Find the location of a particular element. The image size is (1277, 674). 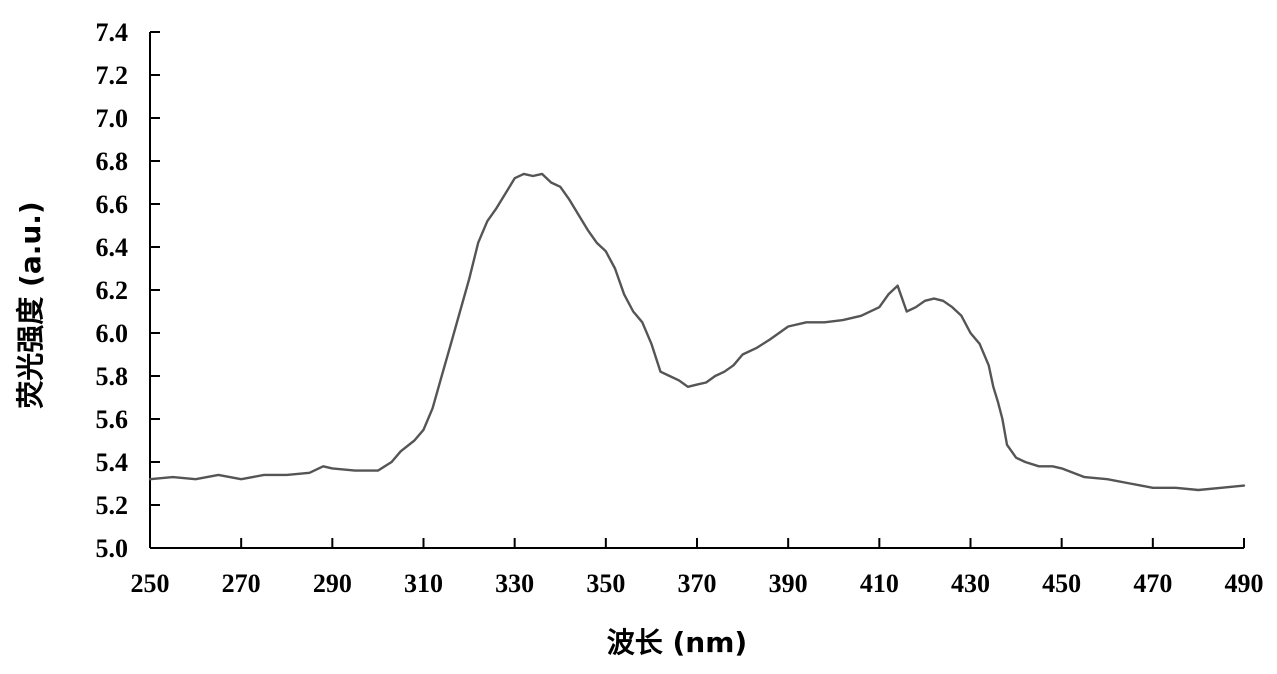

y-tick-label: 6.0 is located at coordinates (112, 333).